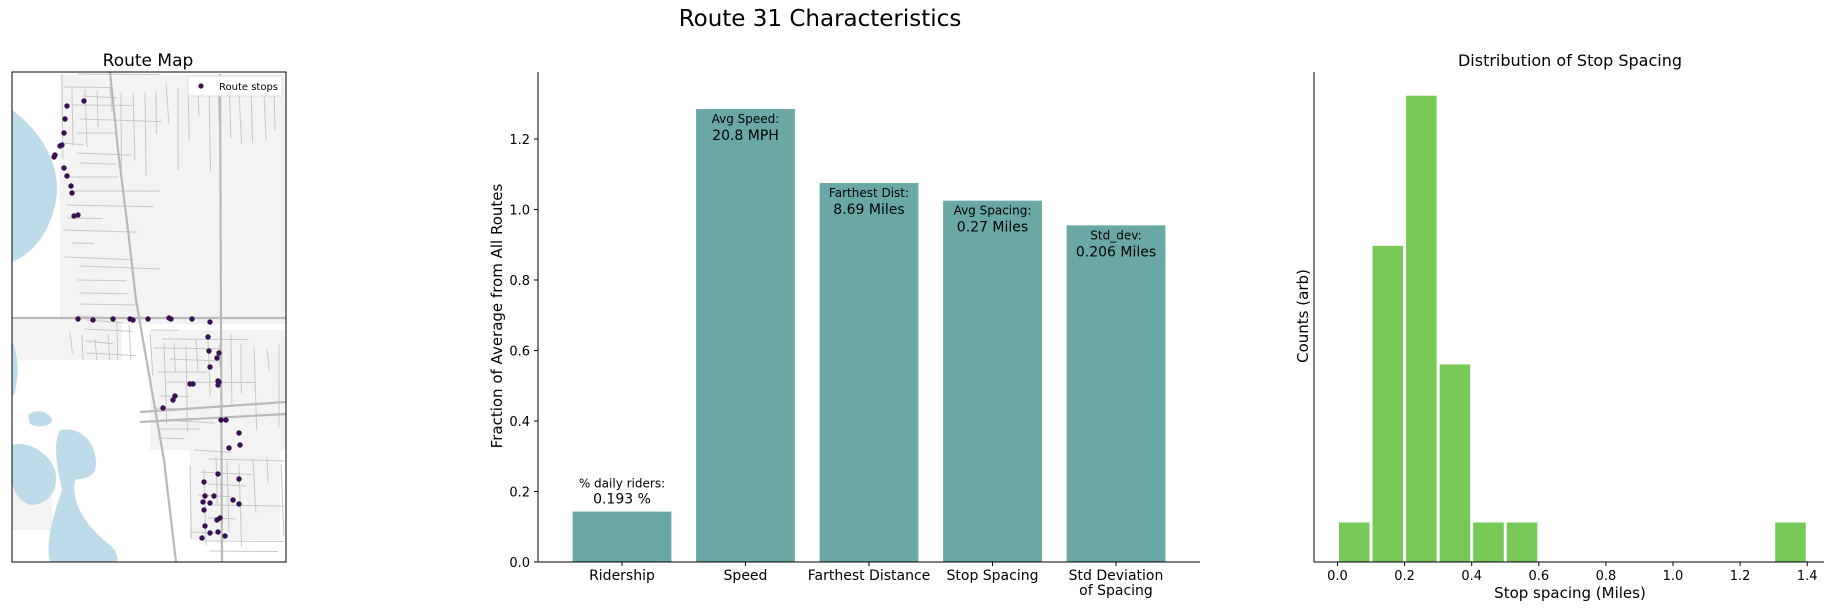  What do you see at coordinates (1538, 576) in the screenshot?
I see `x-tick-label: 0.6` at bounding box center [1538, 576].